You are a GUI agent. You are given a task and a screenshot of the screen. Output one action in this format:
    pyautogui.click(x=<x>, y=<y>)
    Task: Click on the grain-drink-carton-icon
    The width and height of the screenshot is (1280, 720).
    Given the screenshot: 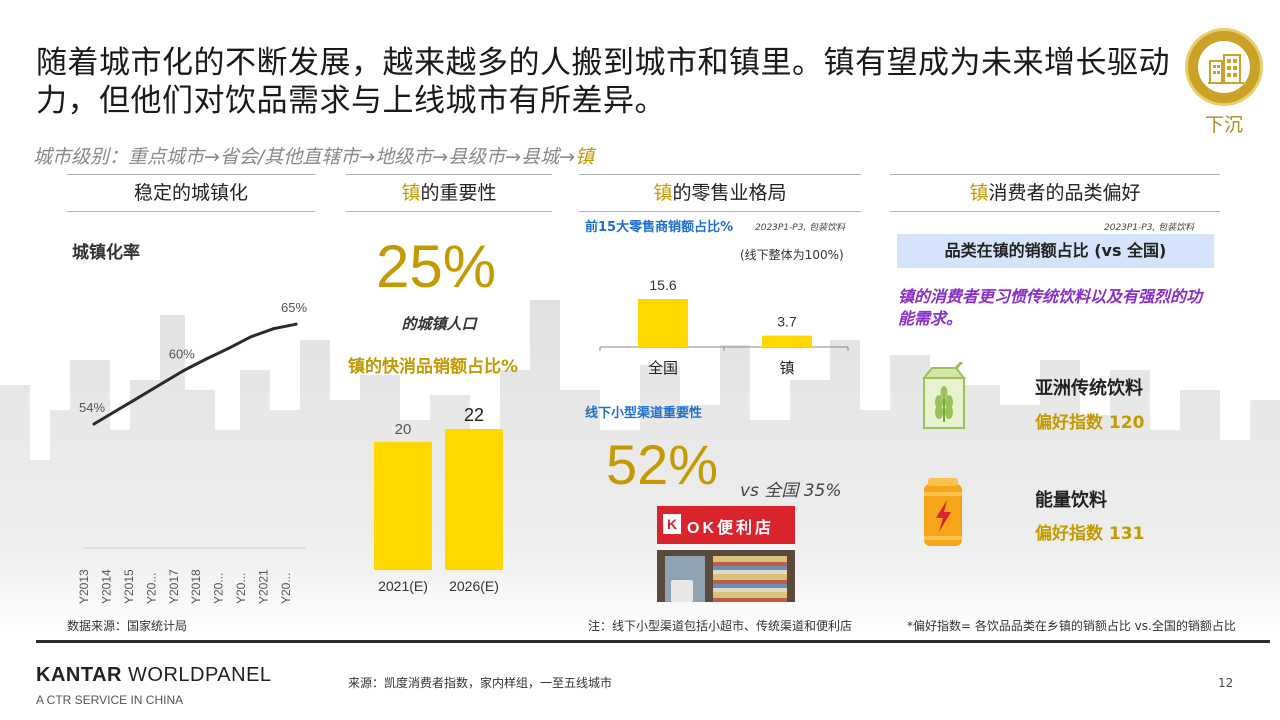 What is the action you would take?
    pyautogui.click(x=944, y=395)
    